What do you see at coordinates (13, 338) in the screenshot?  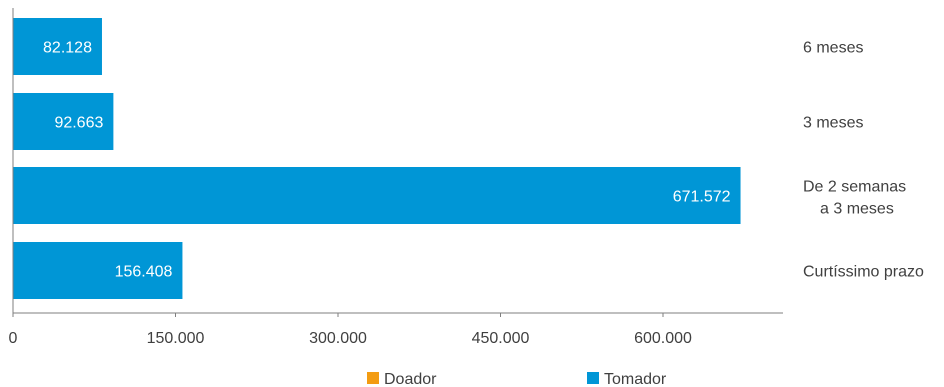 I see `x-tick-label: 0` at bounding box center [13, 338].